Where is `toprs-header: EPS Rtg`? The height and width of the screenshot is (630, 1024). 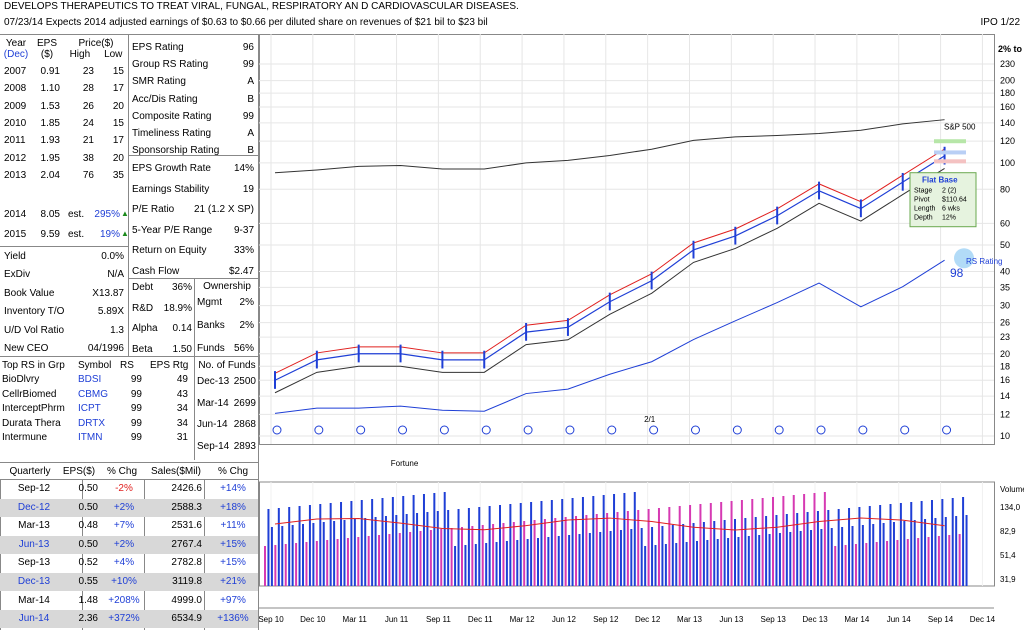
toprs-header: EPS Rtg is located at coordinates (169, 365).